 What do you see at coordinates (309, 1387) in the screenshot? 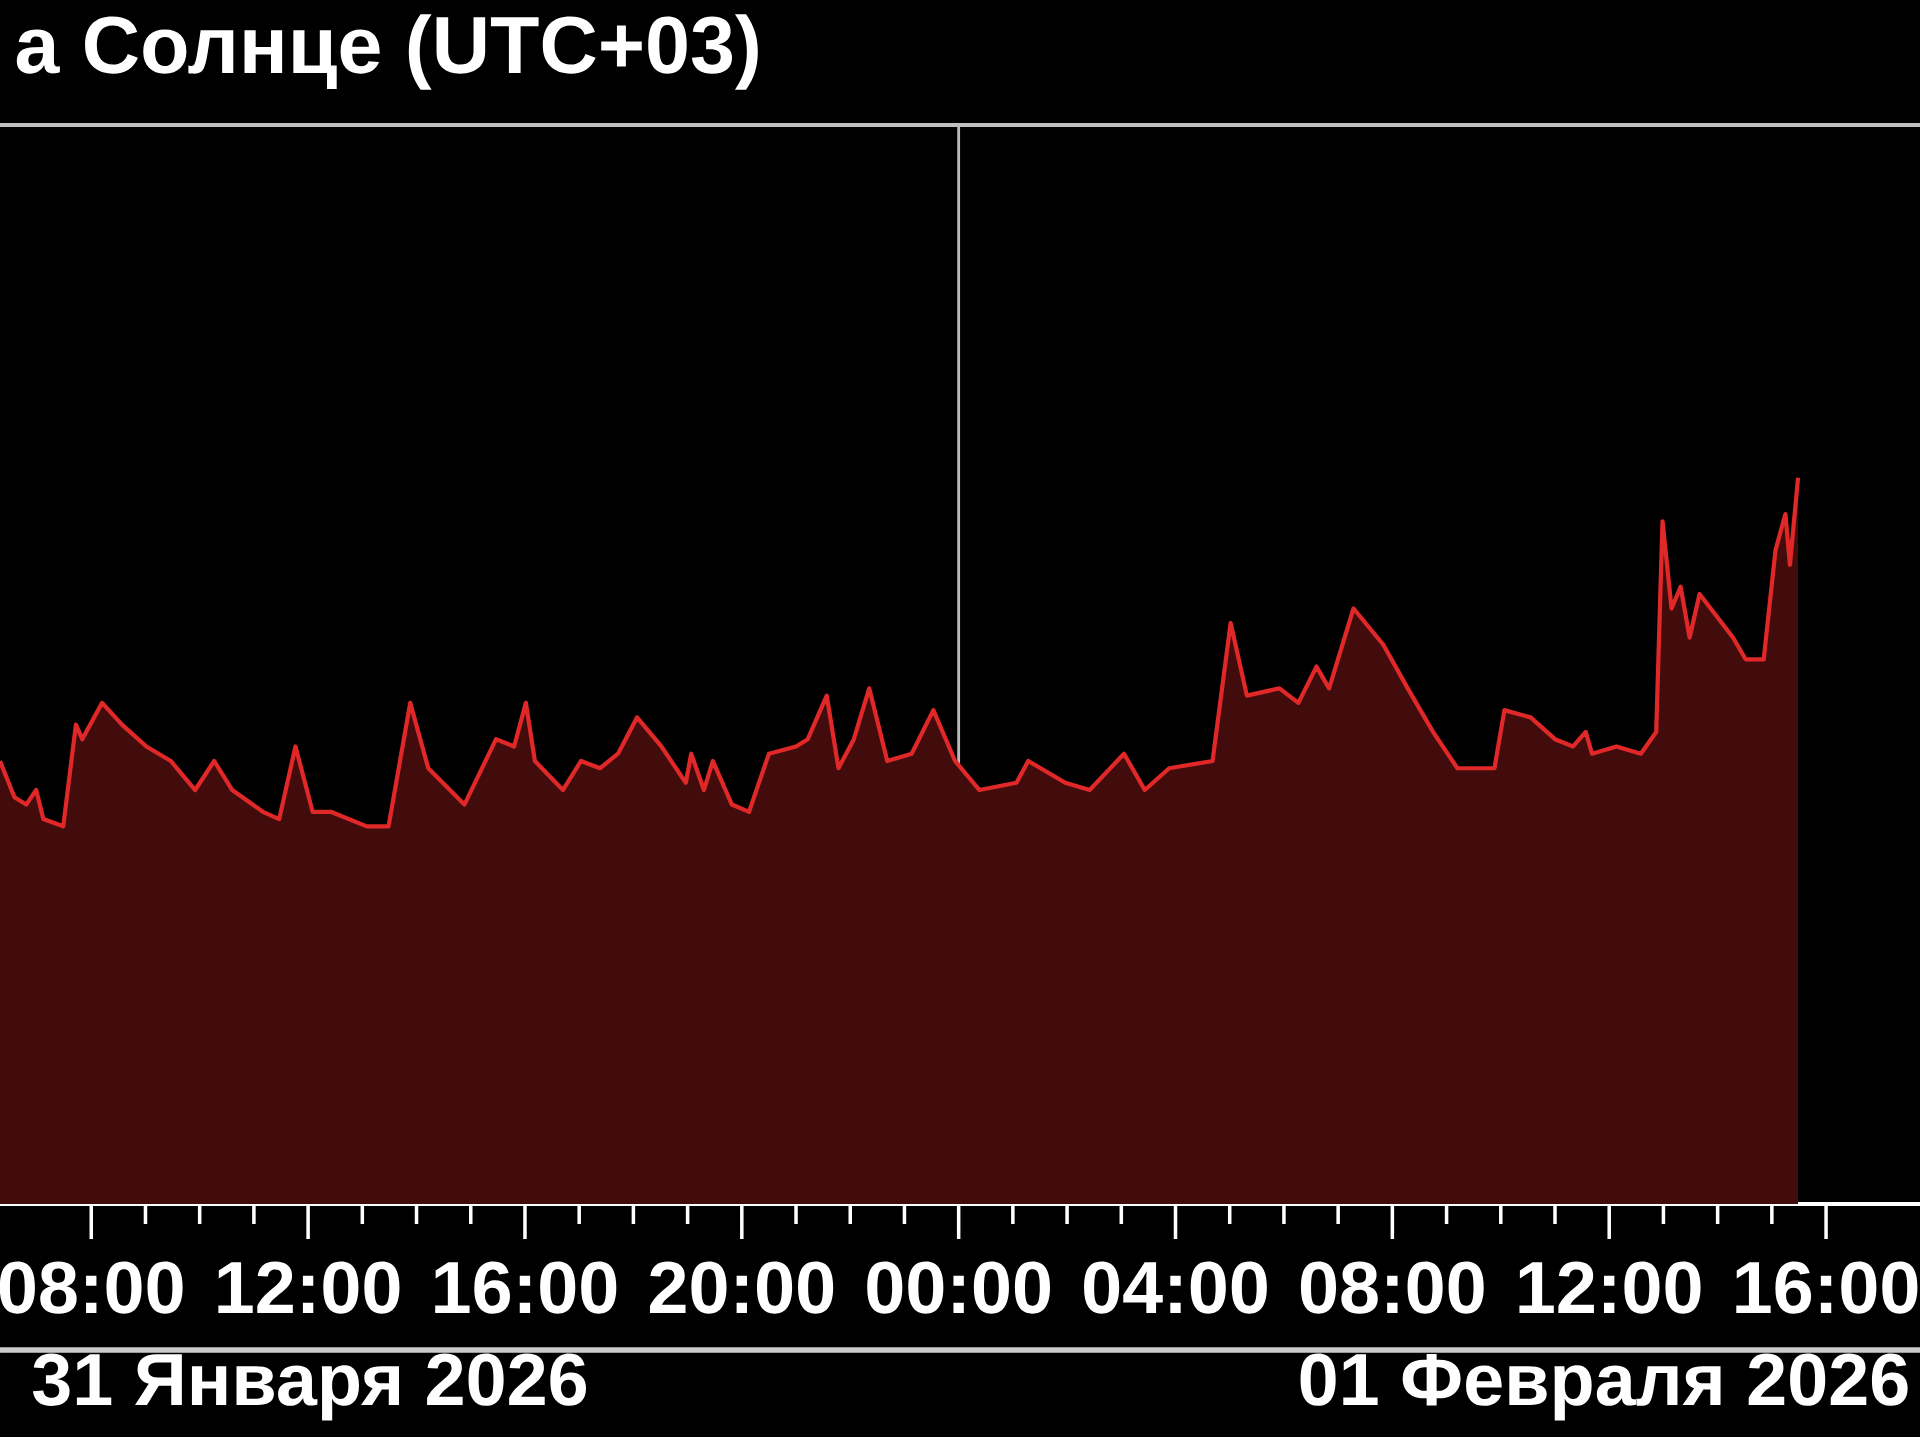
I see `text: 31 Января 2026` at bounding box center [309, 1387].